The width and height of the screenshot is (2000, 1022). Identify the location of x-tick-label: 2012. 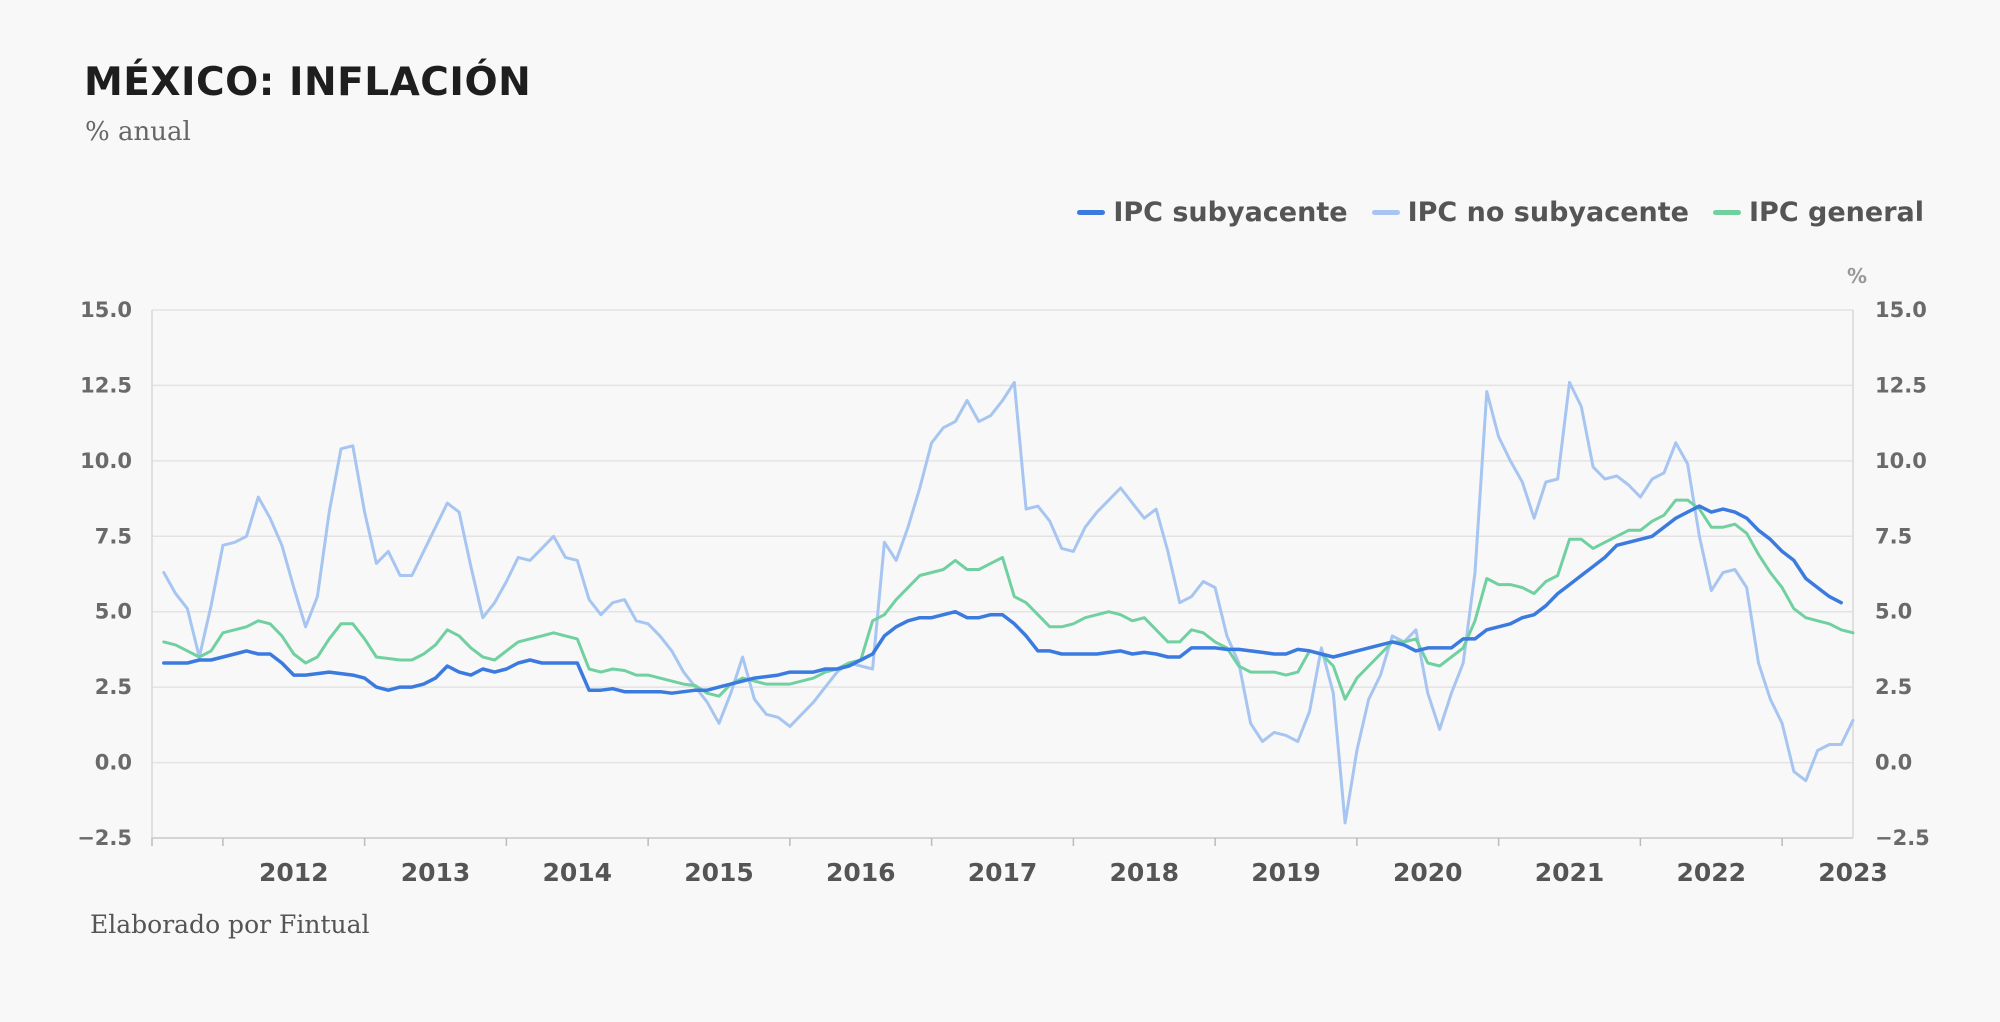
(294, 872).